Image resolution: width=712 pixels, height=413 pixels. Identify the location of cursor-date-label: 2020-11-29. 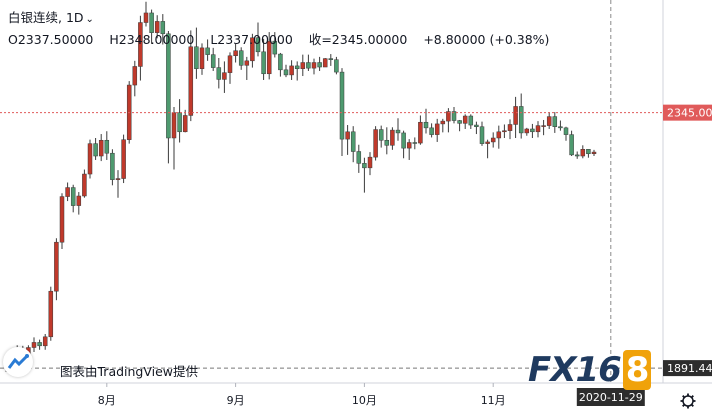
(611, 397).